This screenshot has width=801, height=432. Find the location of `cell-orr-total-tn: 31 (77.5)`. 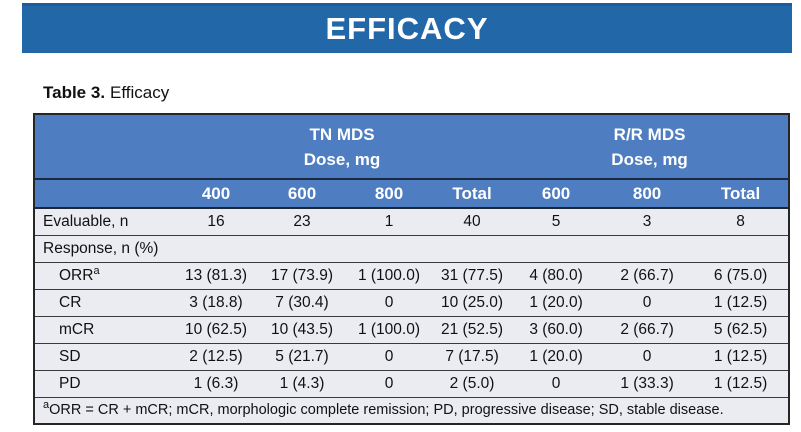

cell-orr-total-tn: 31 (77.5) is located at coordinates (472, 276).